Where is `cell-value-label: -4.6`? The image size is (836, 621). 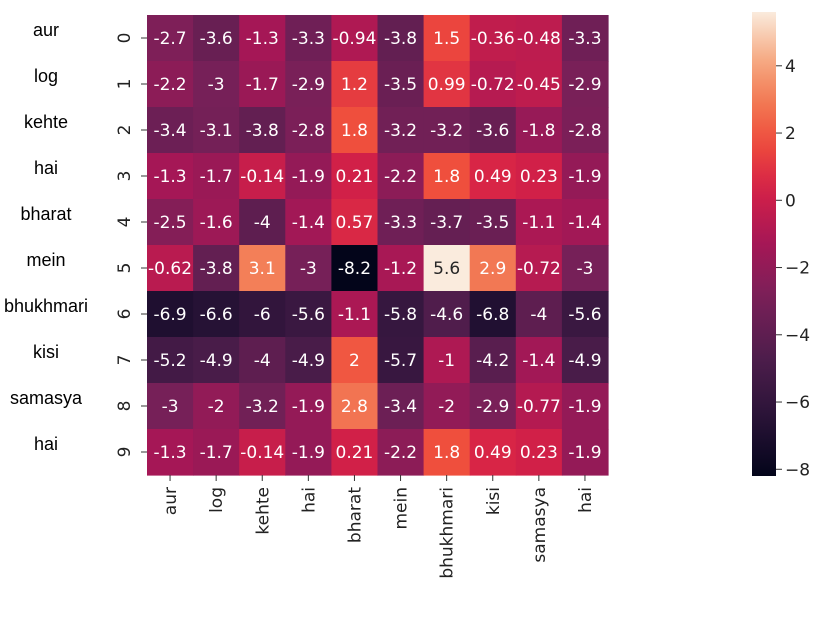
cell-value-label: -4.6 is located at coordinates (446, 315).